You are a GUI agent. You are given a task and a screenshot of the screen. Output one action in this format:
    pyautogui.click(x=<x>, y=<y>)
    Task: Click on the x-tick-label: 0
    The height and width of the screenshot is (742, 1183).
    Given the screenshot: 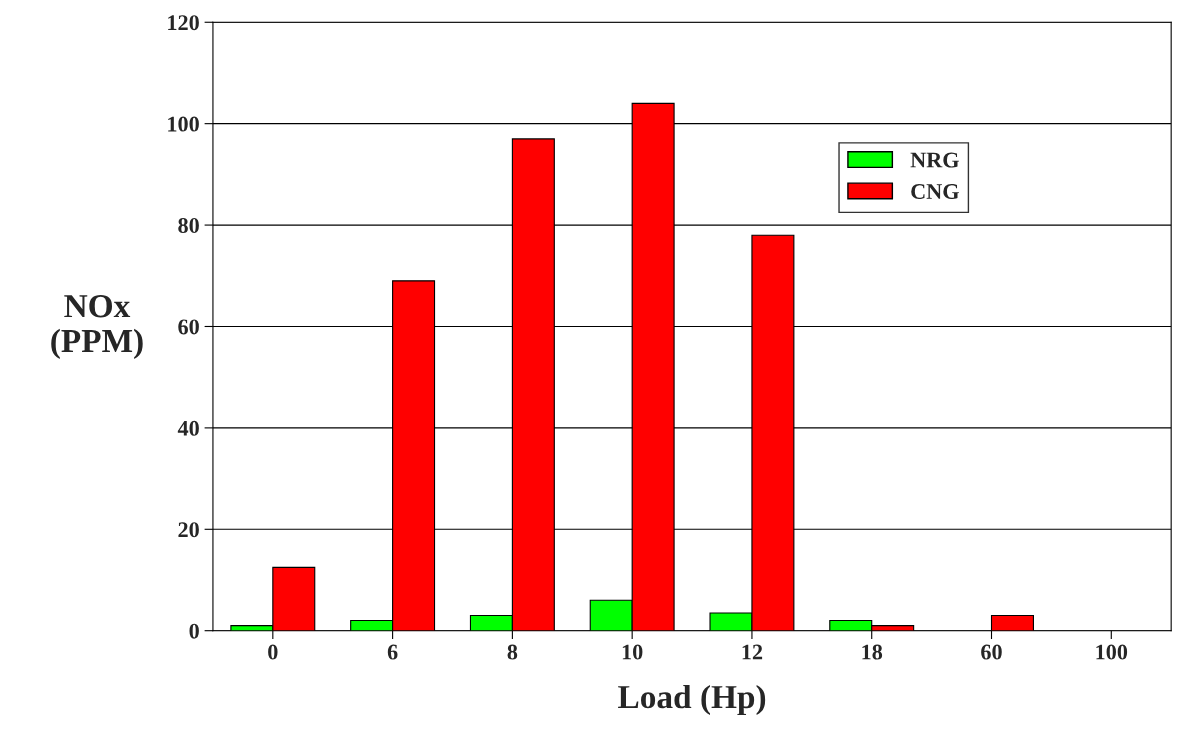 What is the action you would take?
    pyautogui.click(x=273, y=652)
    